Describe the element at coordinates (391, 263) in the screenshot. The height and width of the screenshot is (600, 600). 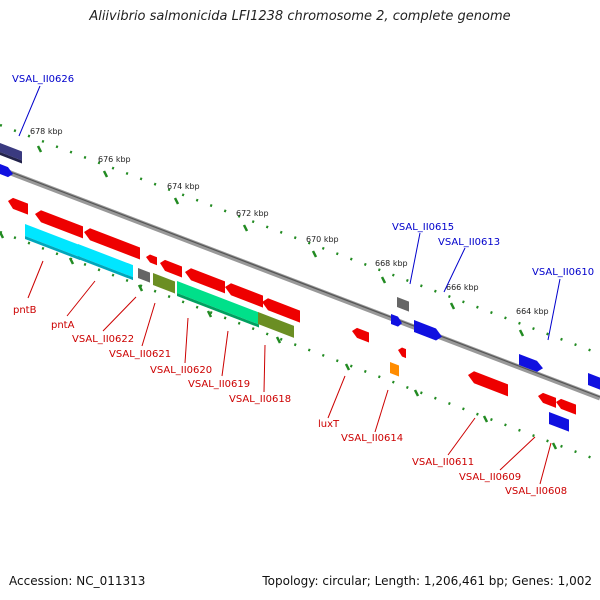
I see `kbp-label: 668 kbp` at that location.